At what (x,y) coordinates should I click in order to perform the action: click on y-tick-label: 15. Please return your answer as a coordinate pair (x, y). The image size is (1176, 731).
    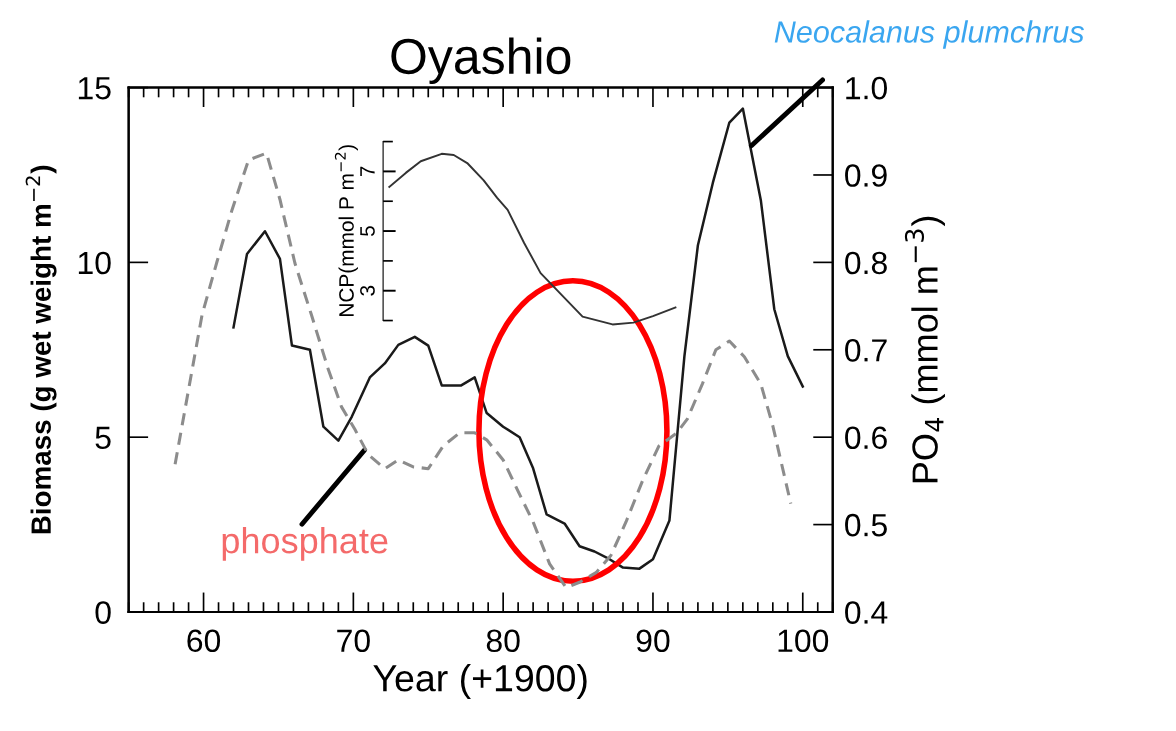
    Looking at the image, I should click on (94, 88).